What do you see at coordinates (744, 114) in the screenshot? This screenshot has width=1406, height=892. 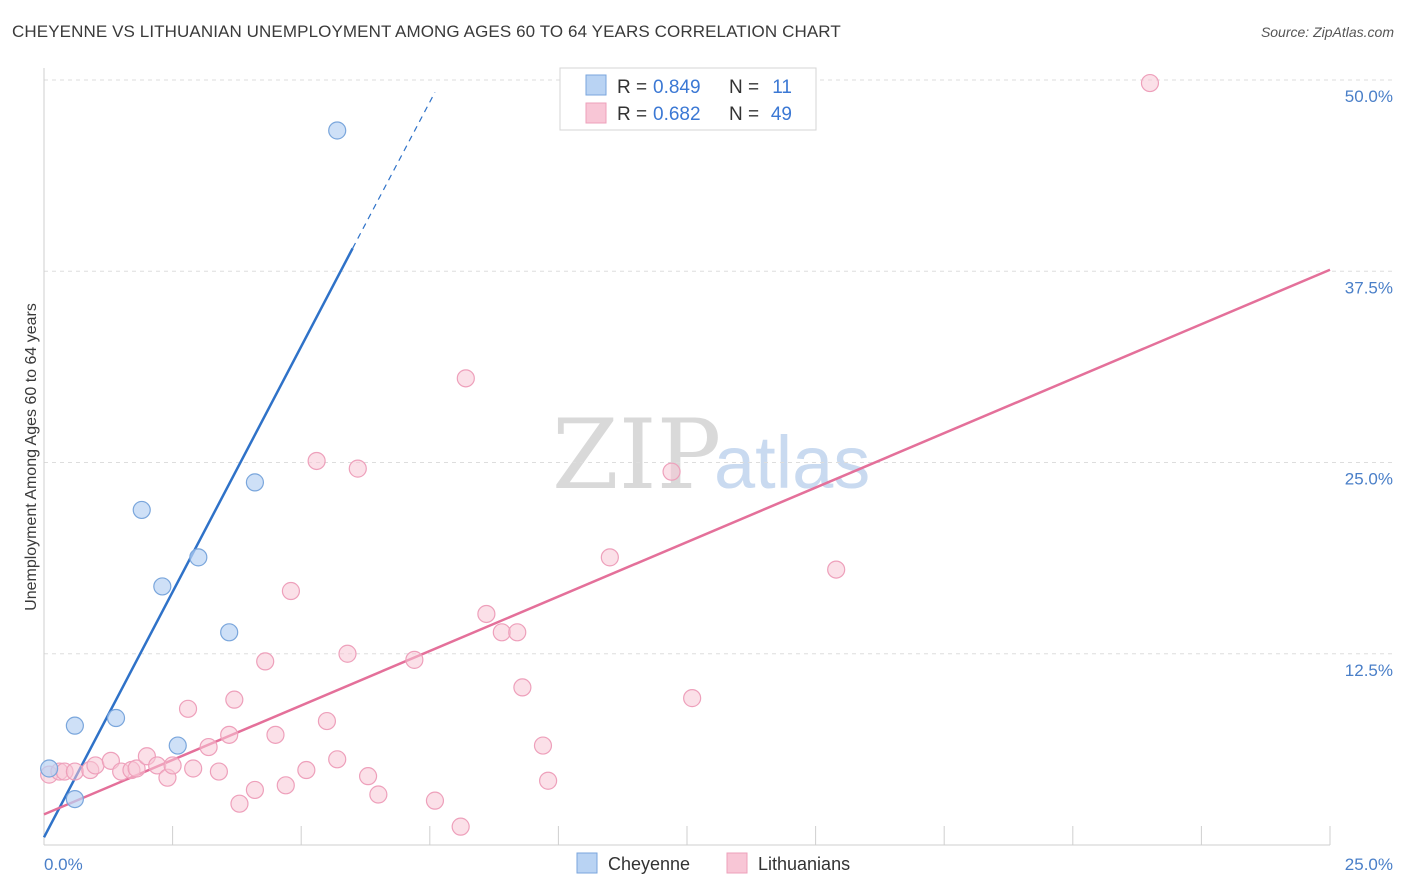 I see `legend-n-label-lithuanians: N =` at bounding box center [744, 114].